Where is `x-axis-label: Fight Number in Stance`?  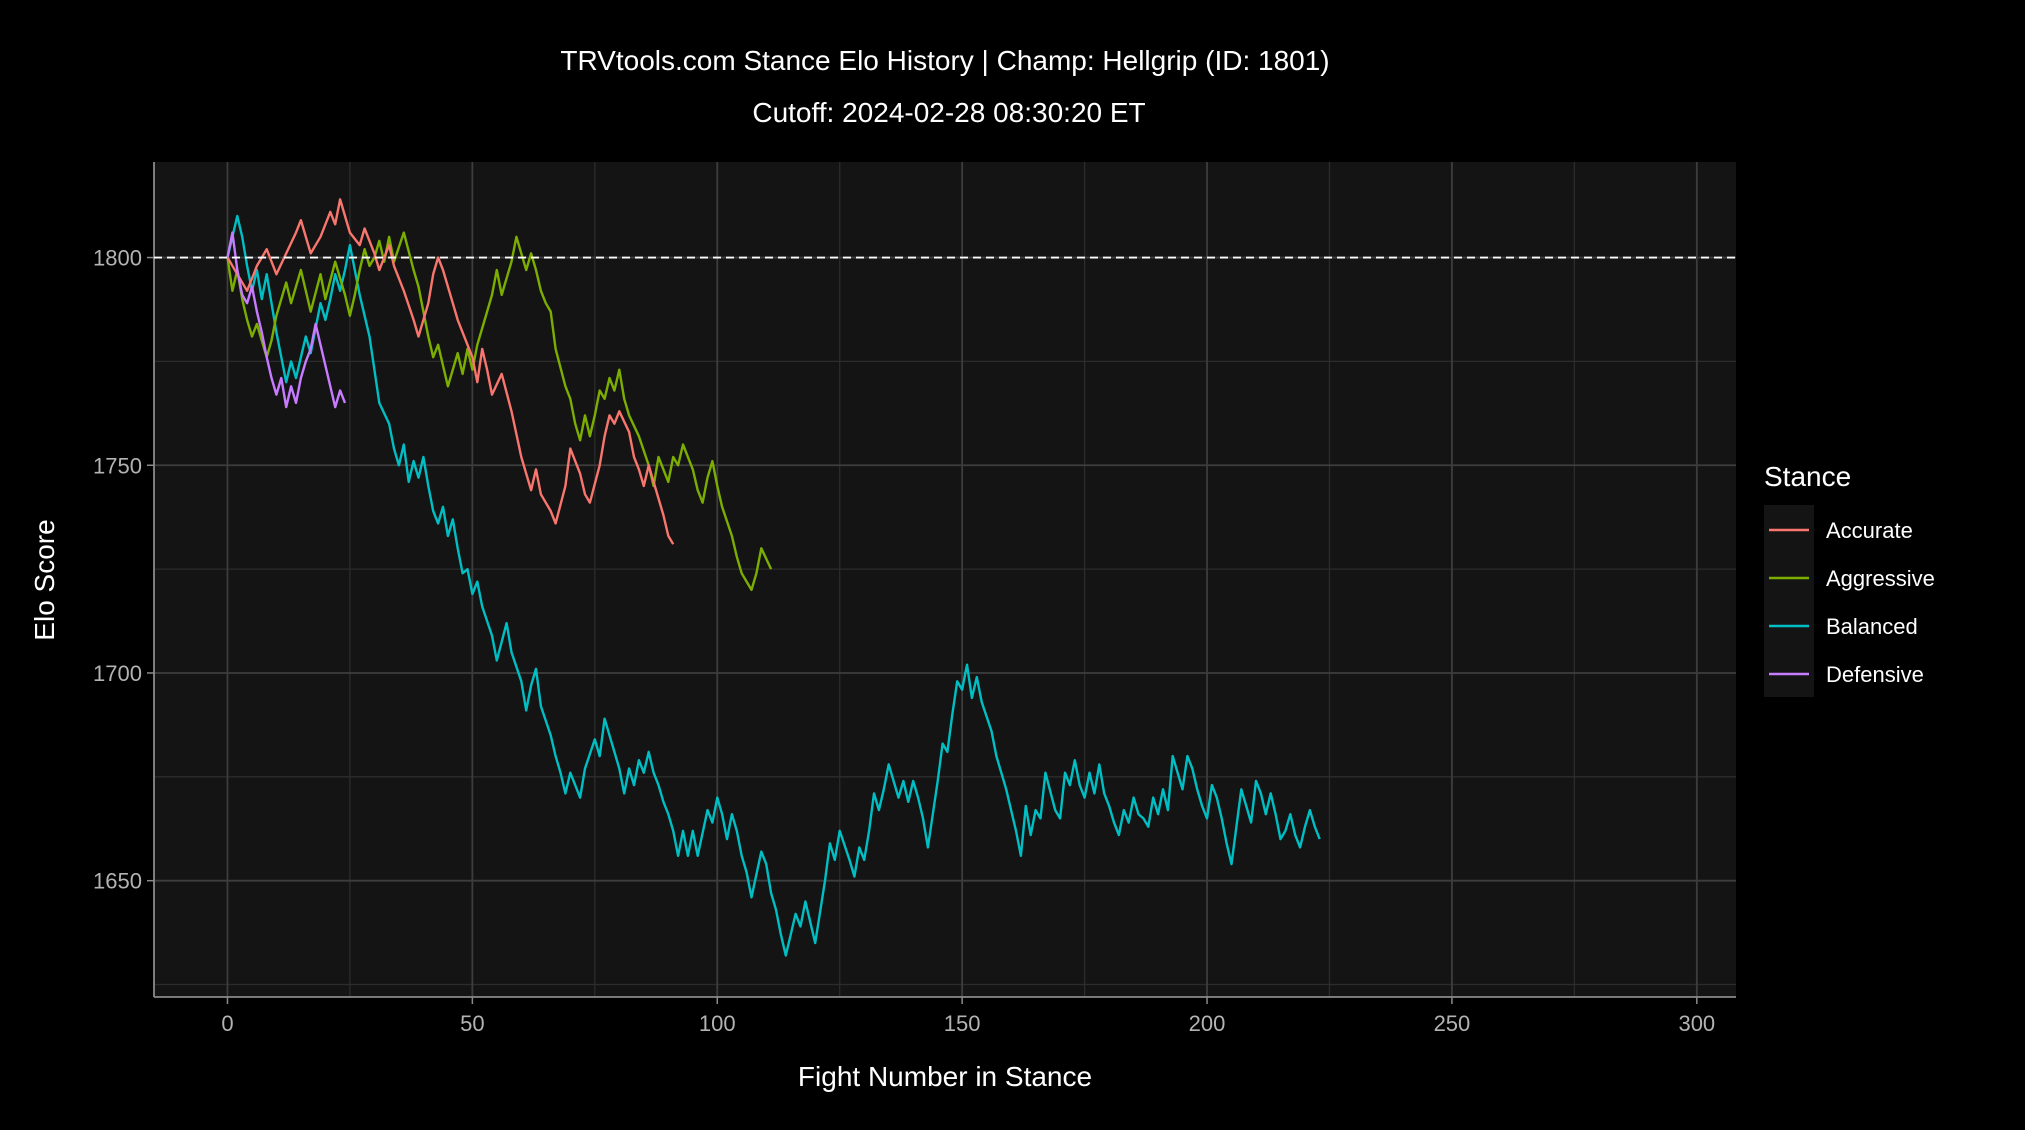 x-axis-label: Fight Number in Stance is located at coordinates (945, 1076).